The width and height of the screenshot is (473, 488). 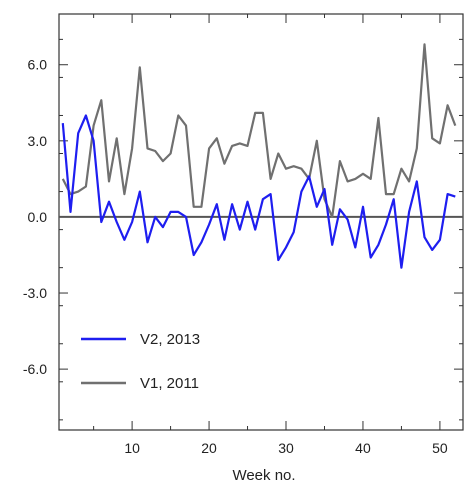 I want to click on legend-label-v1: V1, 2011, so click(x=169, y=383).